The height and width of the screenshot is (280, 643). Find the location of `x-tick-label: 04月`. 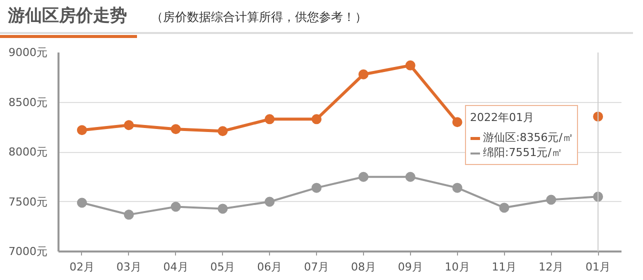

x-tick-label: 04月 is located at coordinates (175, 267).